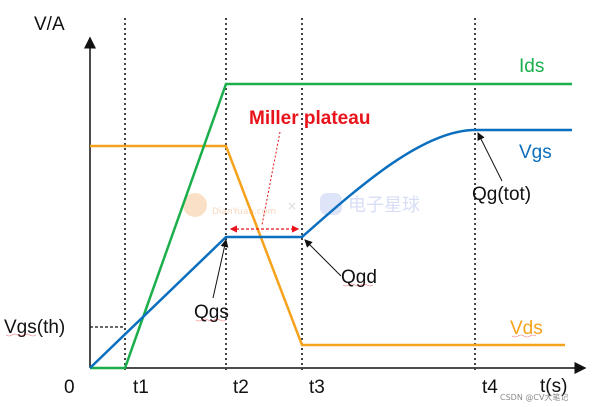  I want to click on t2-label: t2, so click(241, 387).